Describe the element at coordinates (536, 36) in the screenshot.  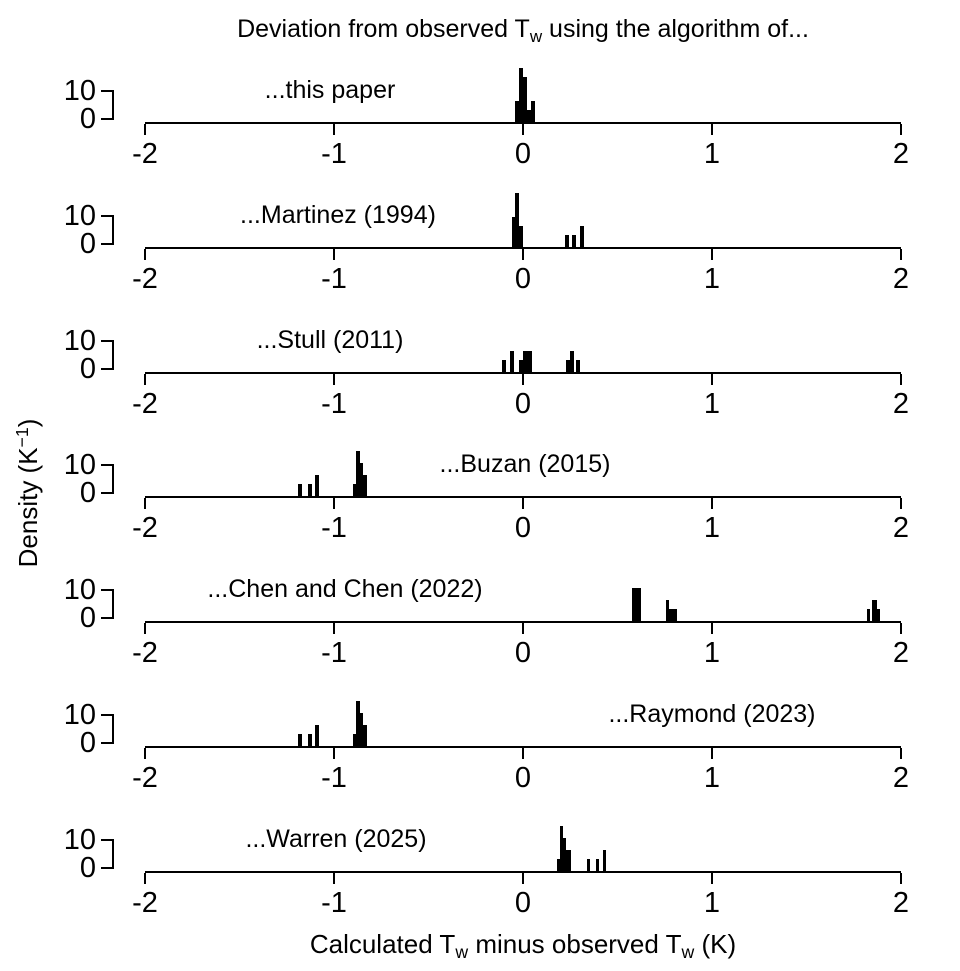
I see `chart-title-subscript: w` at that location.